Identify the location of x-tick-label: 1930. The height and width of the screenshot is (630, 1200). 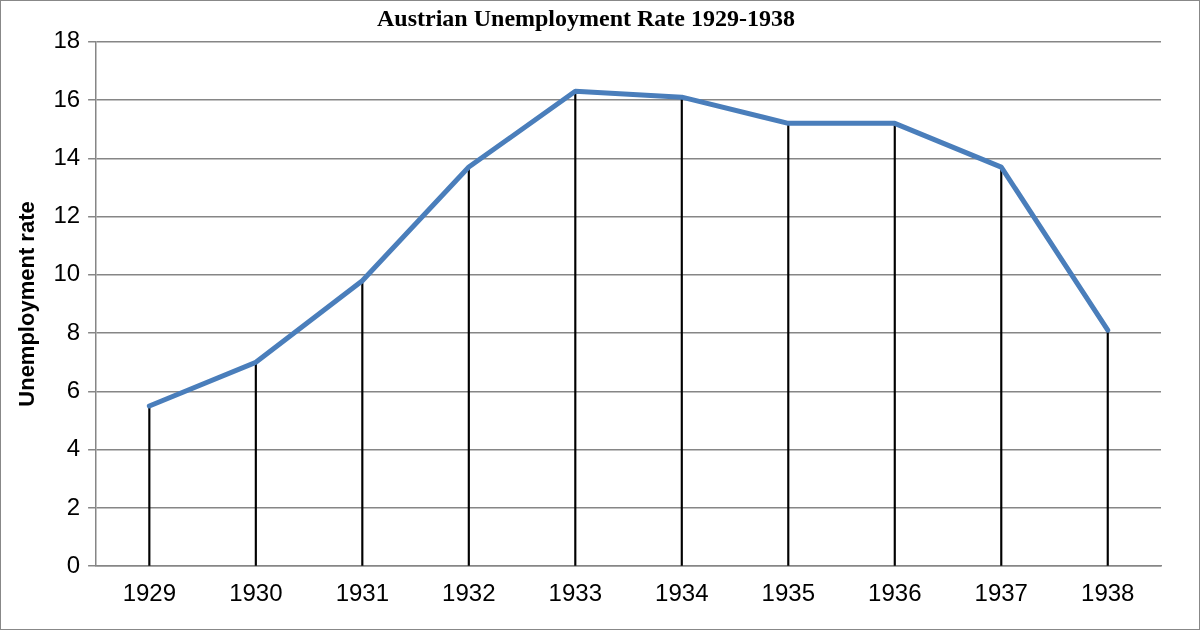
(256, 593).